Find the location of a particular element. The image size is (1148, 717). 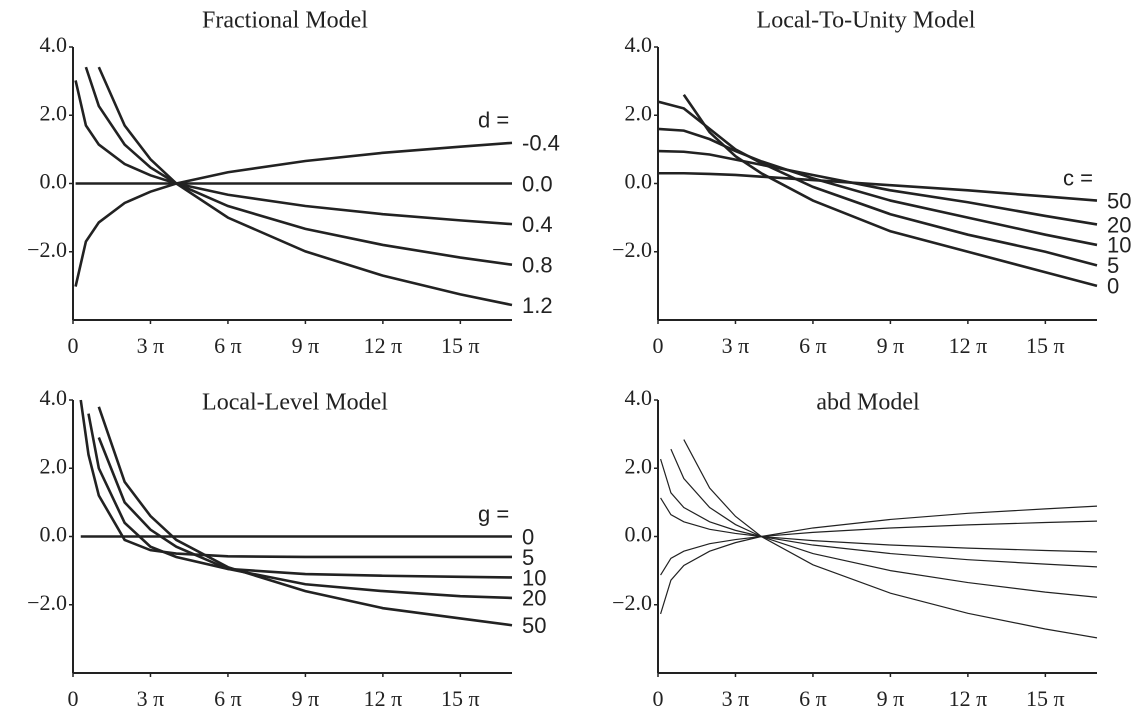

chart-title: abd Model is located at coordinates (868, 403).